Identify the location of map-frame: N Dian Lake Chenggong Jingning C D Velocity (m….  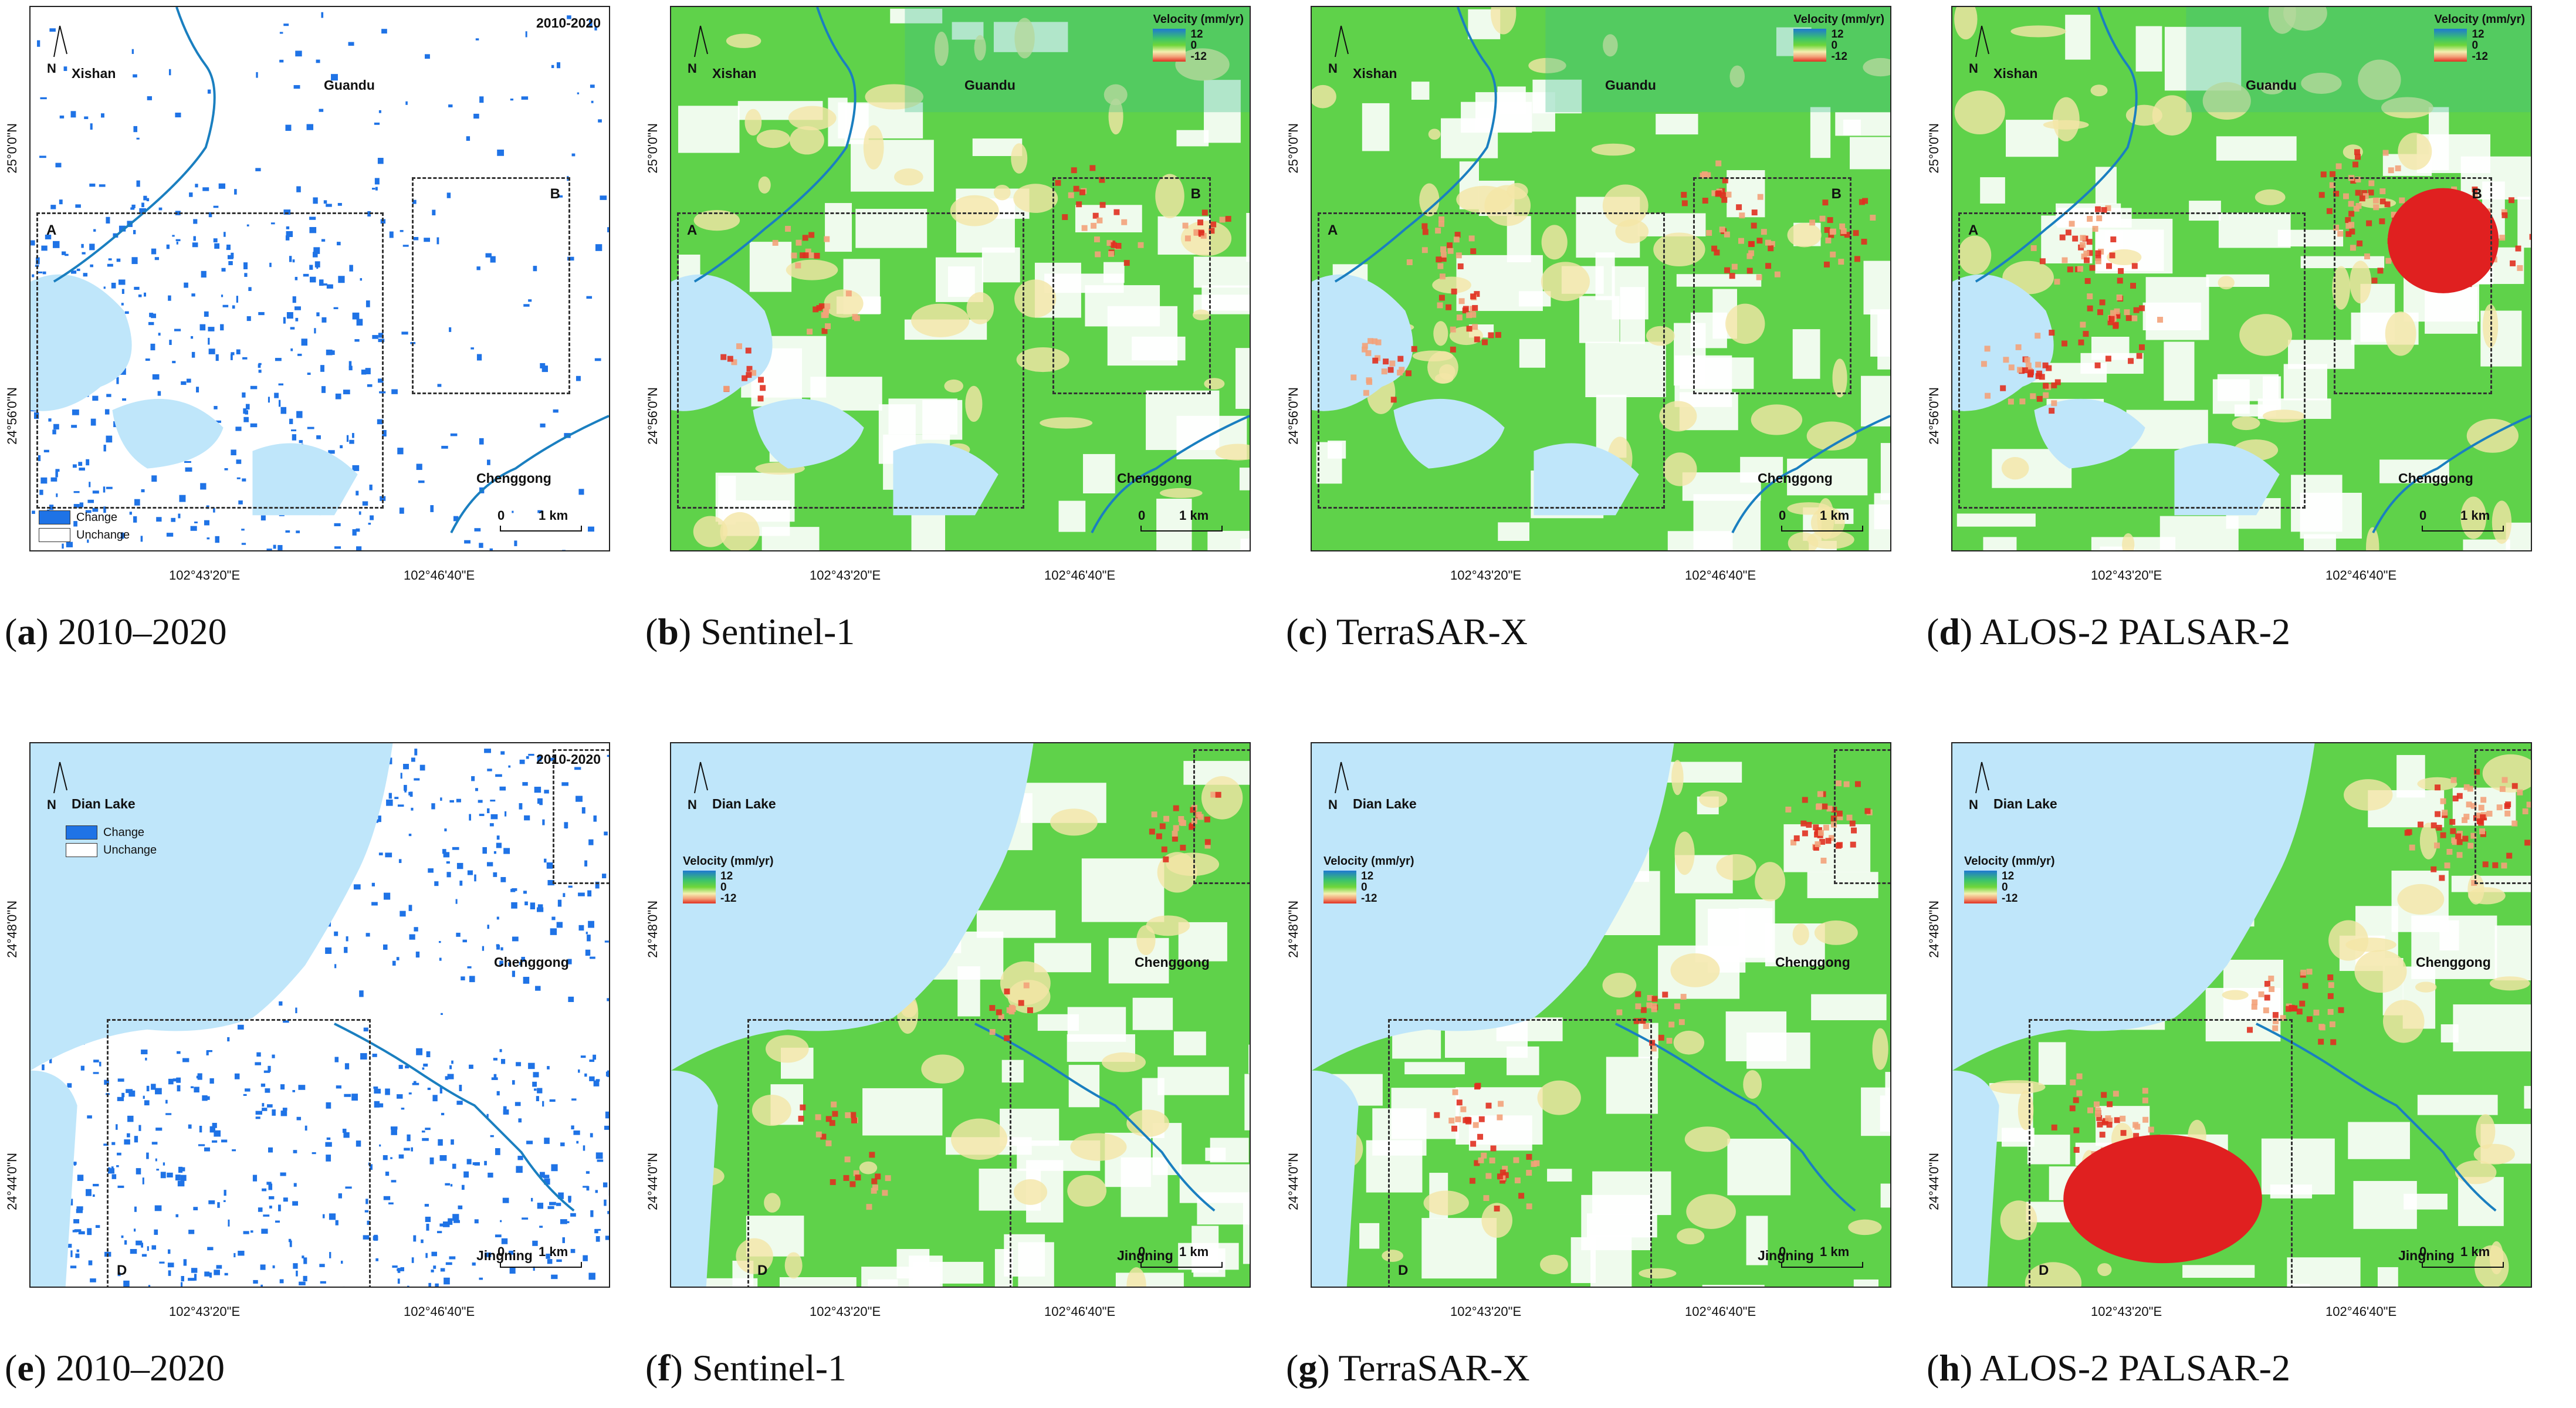
(960, 1015).